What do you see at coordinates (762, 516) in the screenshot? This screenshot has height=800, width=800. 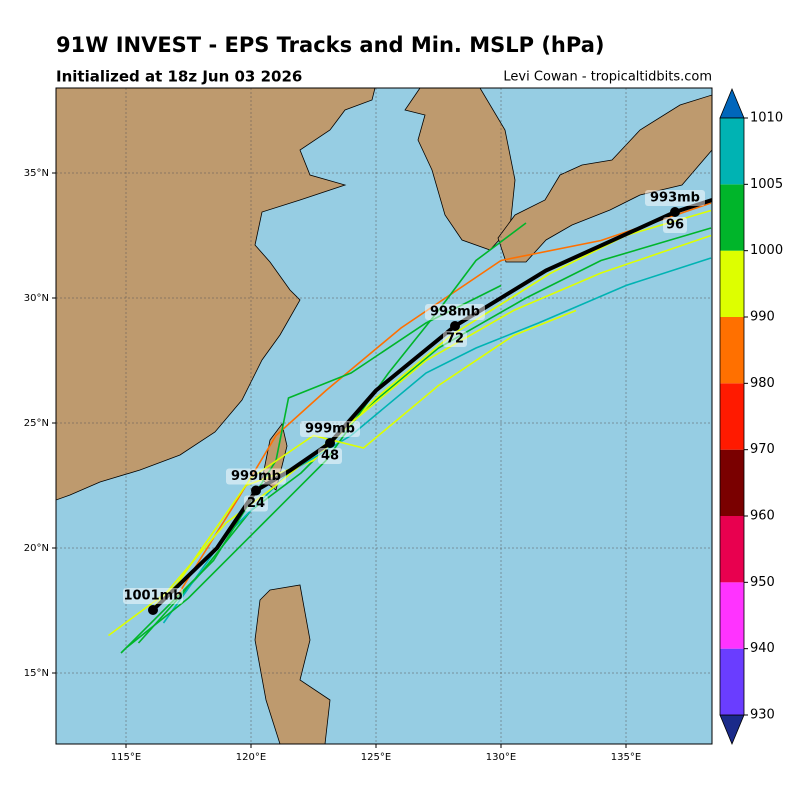 I see `colorbar-tick-label: 960` at bounding box center [762, 516].